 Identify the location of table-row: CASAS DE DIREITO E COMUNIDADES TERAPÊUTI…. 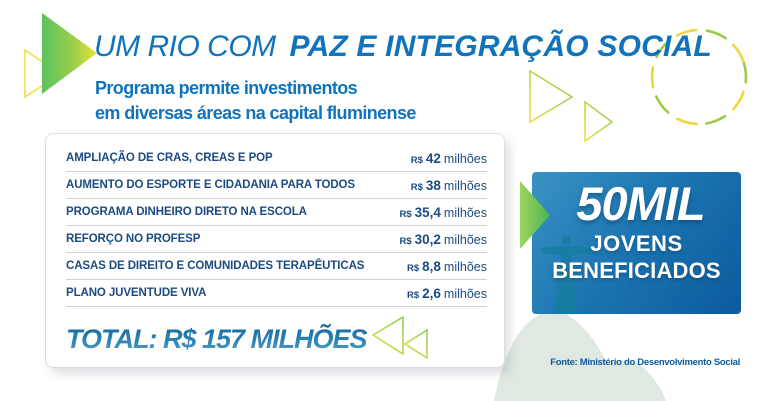
(276, 266).